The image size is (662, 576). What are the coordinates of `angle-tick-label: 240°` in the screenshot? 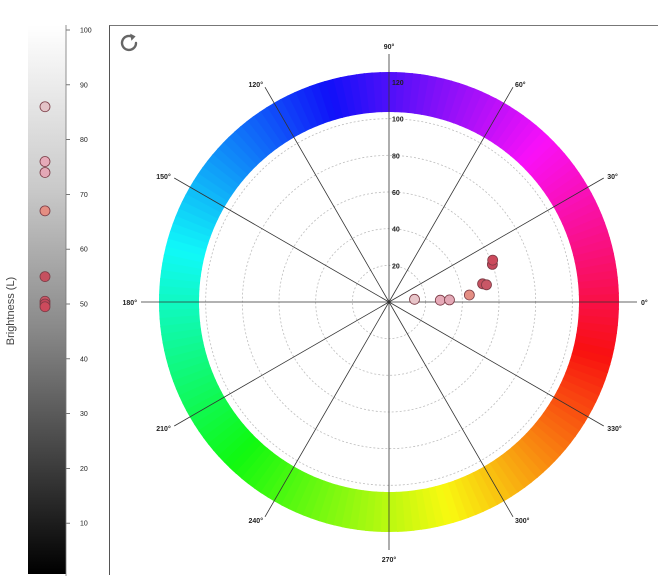 It's located at (256, 521).